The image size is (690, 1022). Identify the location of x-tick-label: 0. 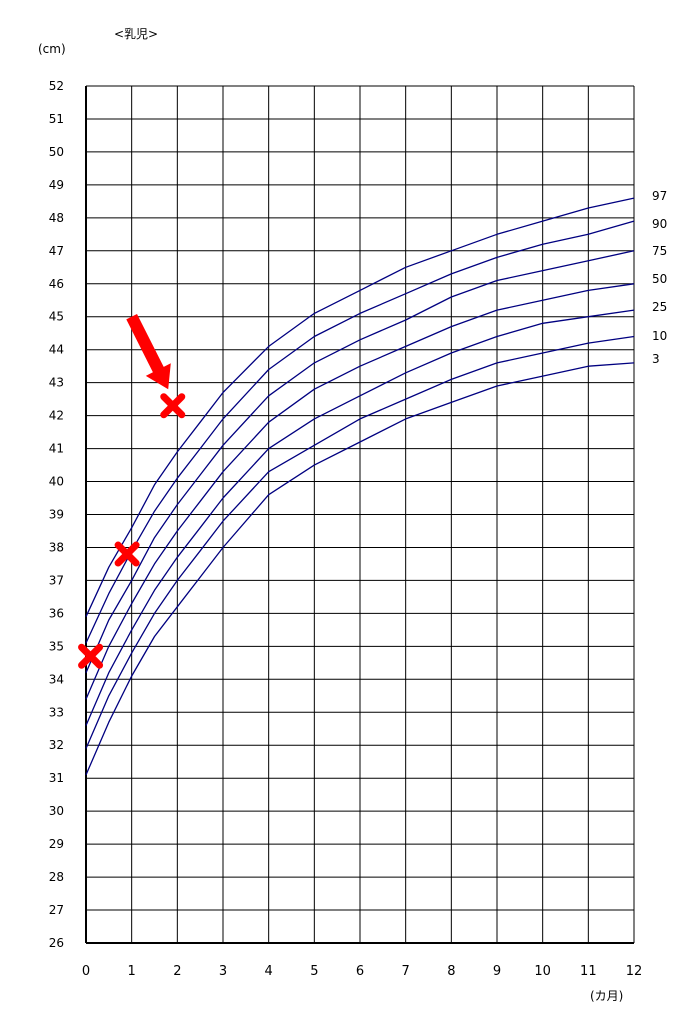
(86, 971).